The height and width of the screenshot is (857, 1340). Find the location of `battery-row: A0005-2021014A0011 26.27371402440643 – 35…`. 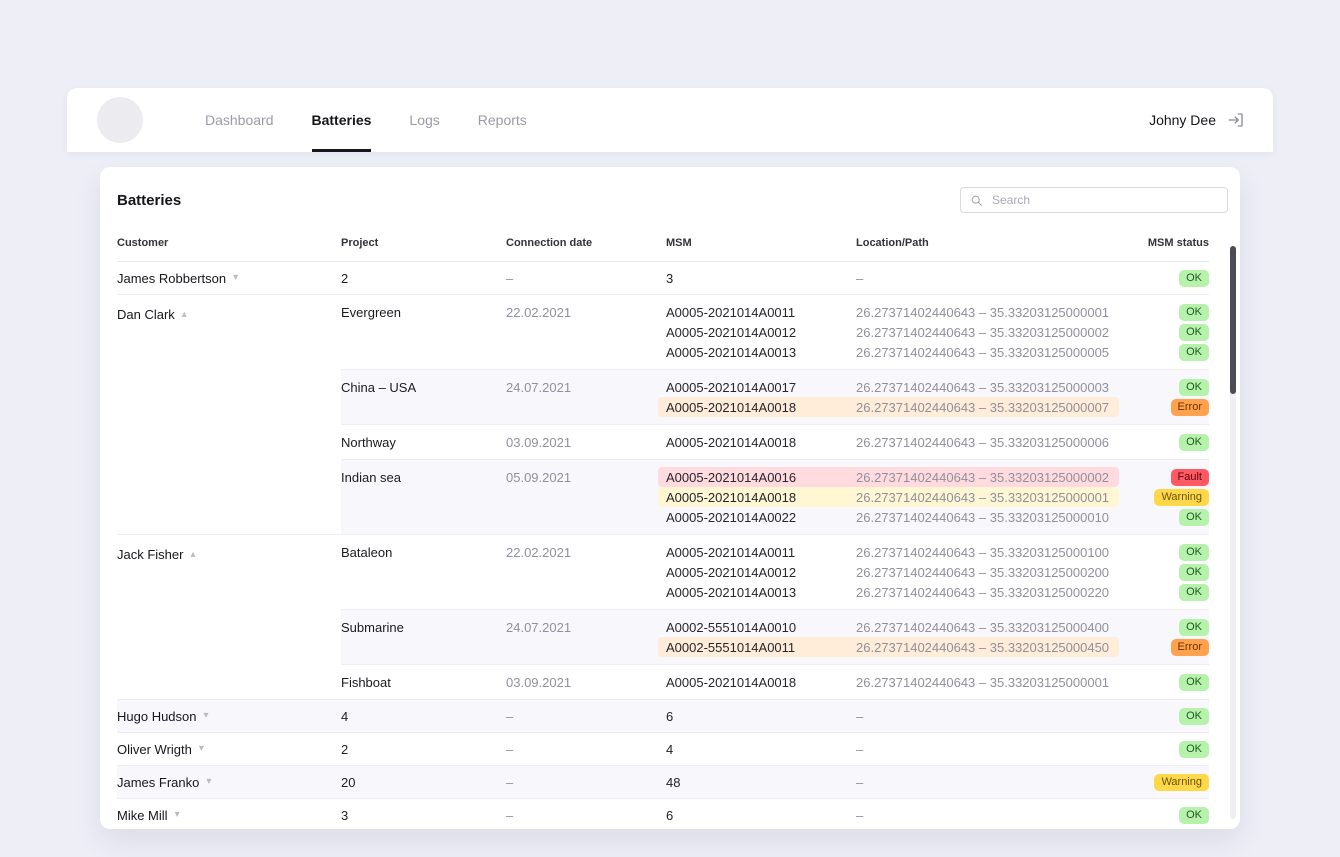

battery-row: A0005-2021014A0011 26.27371402440643 – 35… is located at coordinates (937, 312).